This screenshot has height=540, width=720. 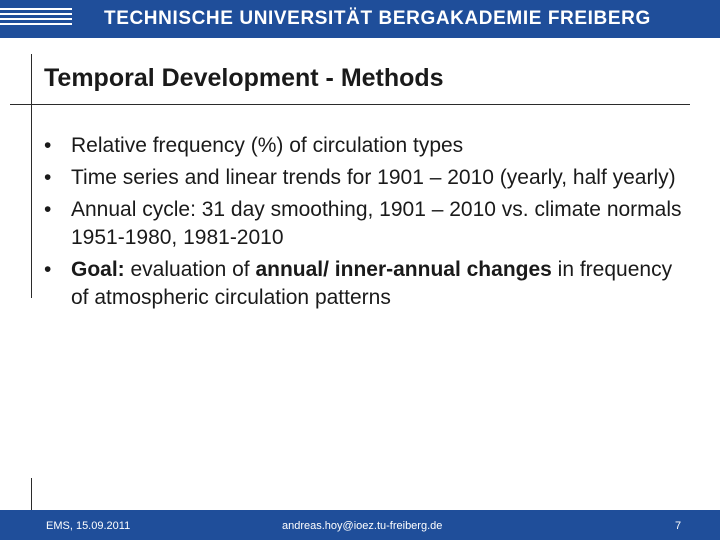 I want to click on goal-label: Goal:, so click(x=98, y=269).